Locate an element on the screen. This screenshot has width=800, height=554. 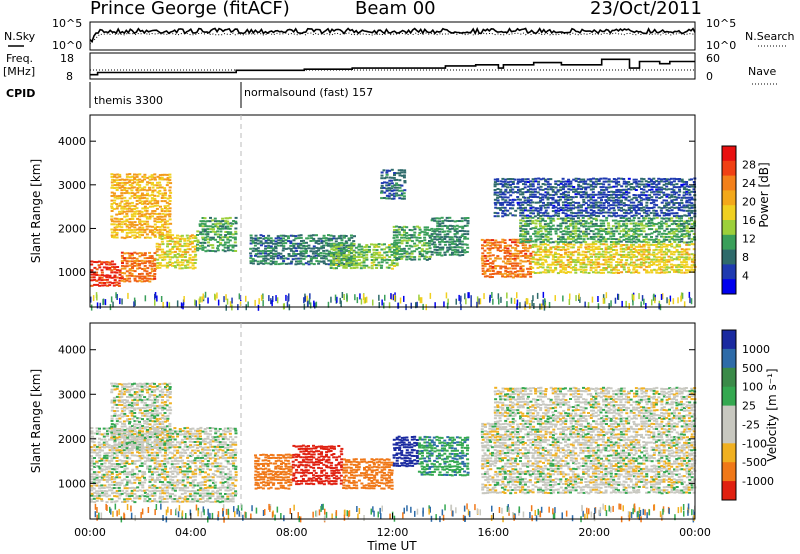
power-cell-2099 is located at coordinates (498, 258).